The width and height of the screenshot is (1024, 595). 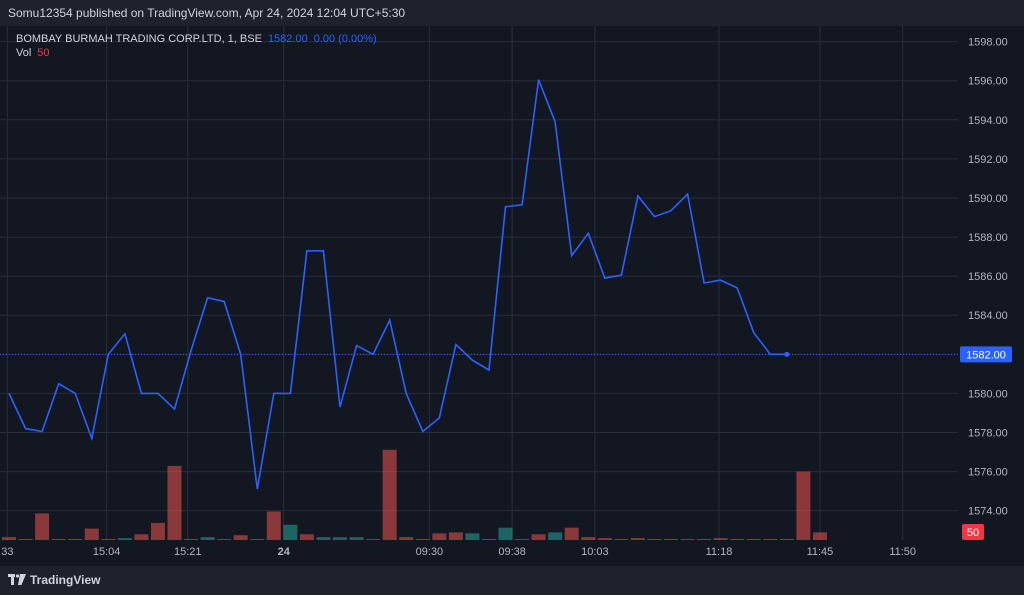 What do you see at coordinates (284, 552) in the screenshot?
I see `time-tick-label: 24` at bounding box center [284, 552].